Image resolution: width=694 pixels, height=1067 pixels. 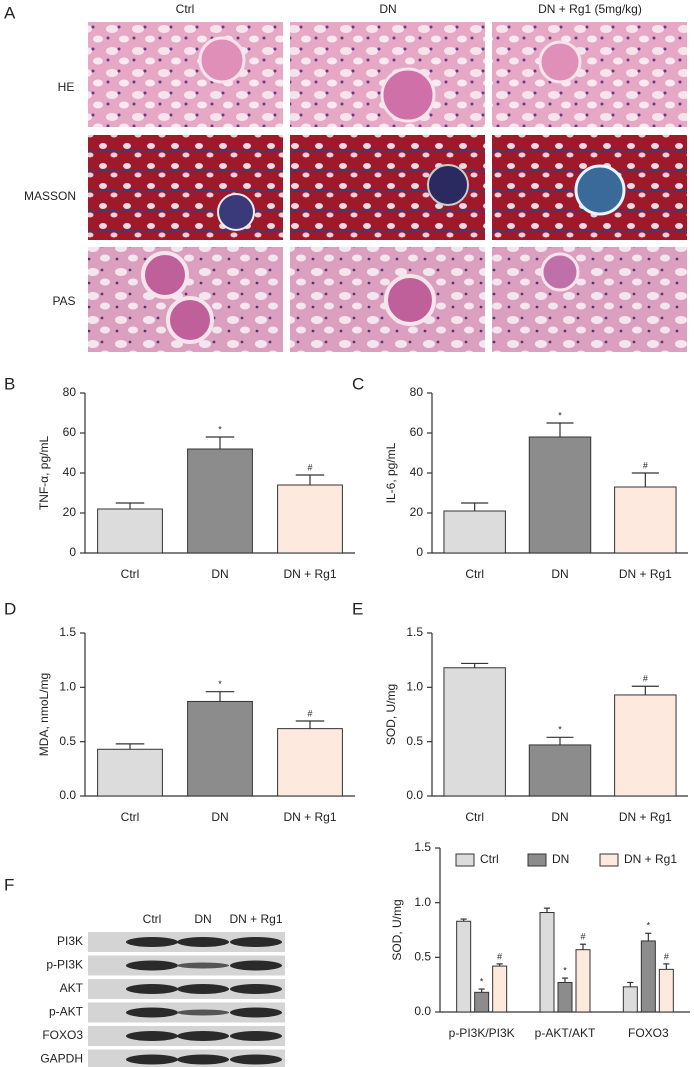 What do you see at coordinates (10, 12) in the screenshot?
I see `panel-label: A` at bounding box center [10, 12].